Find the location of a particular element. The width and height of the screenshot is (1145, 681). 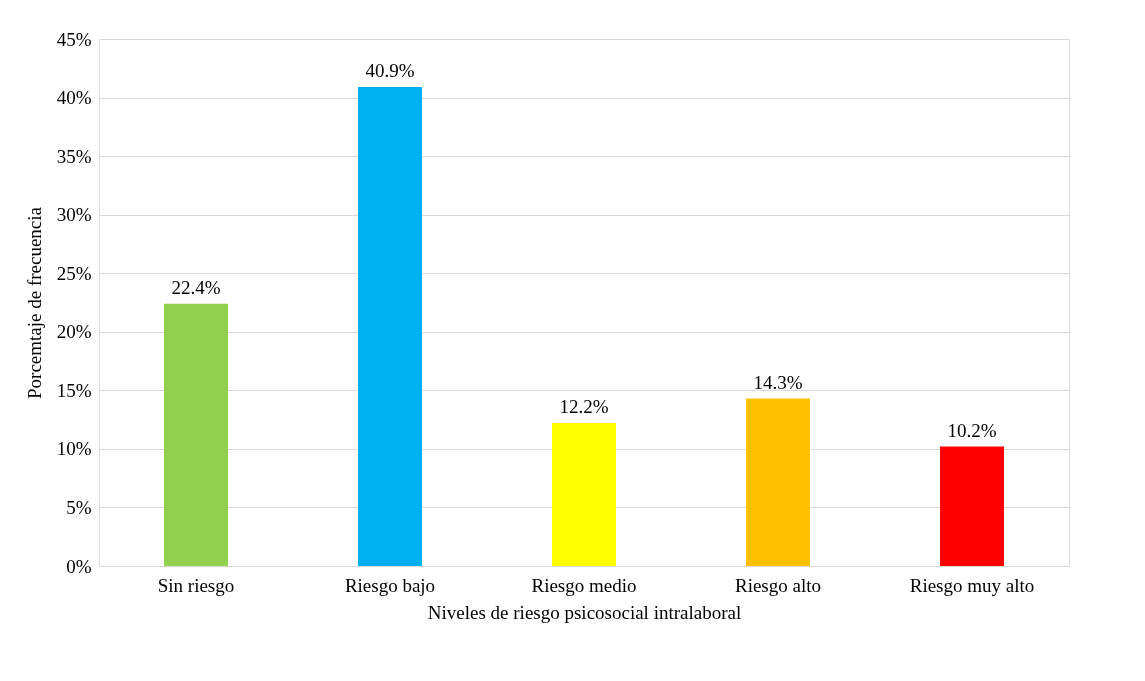

y-tick-label: 45% is located at coordinates (74, 39).